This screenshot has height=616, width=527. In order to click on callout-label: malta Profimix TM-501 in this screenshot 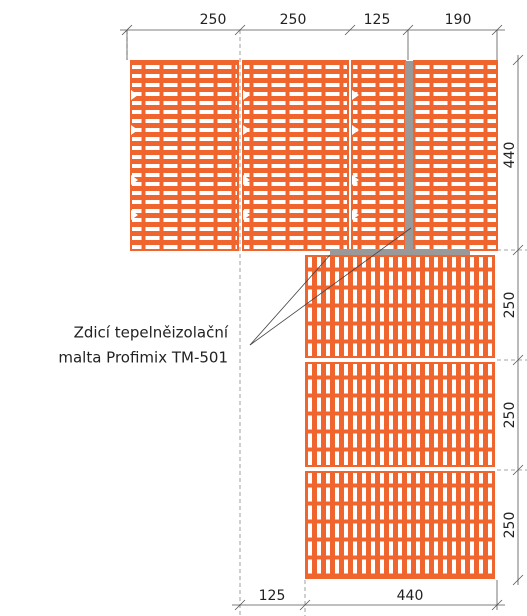, I will do `click(143, 358)`.